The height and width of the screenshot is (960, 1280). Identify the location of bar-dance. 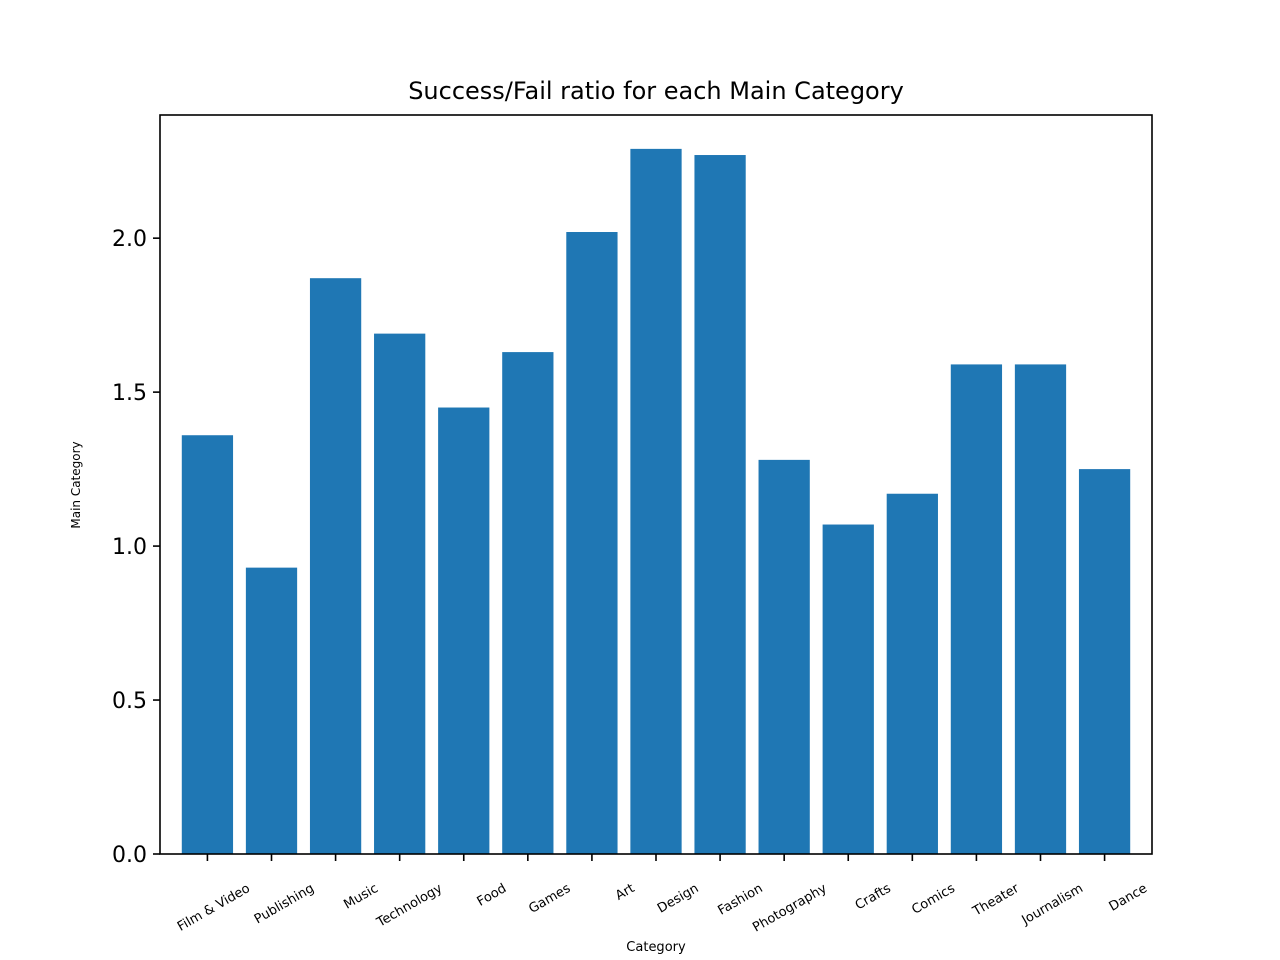
(1104, 661).